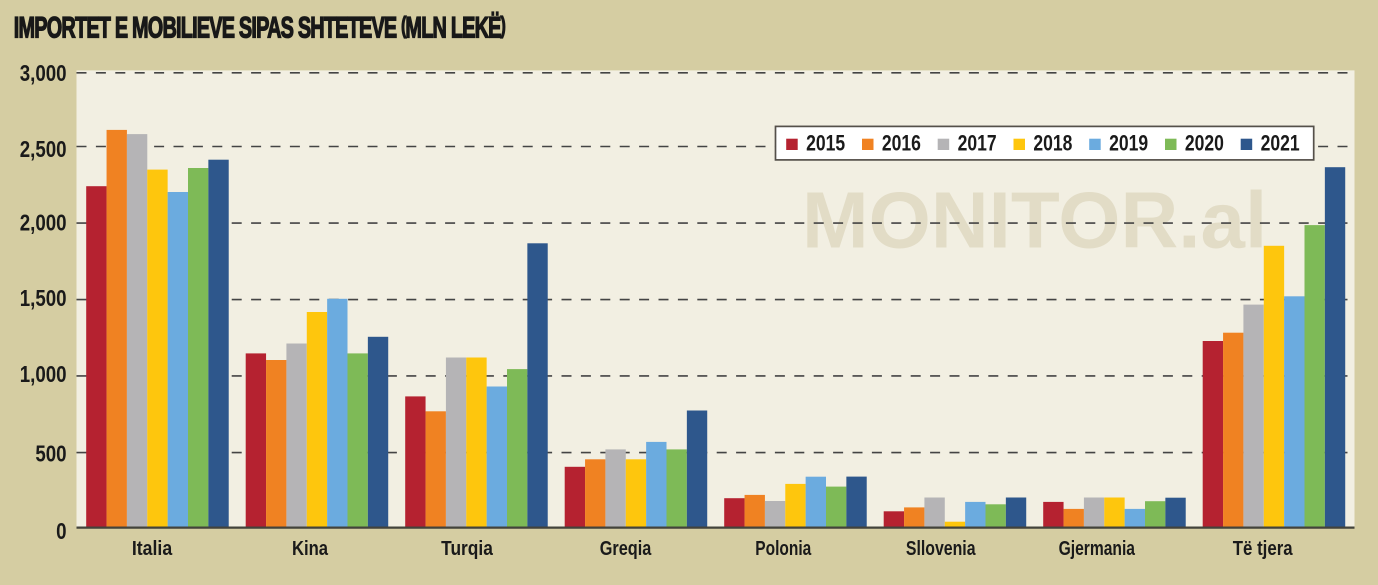 Image resolution: width=1378 pixels, height=585 pixels. I want to click on svg-text: 2016, so click(901, 144).